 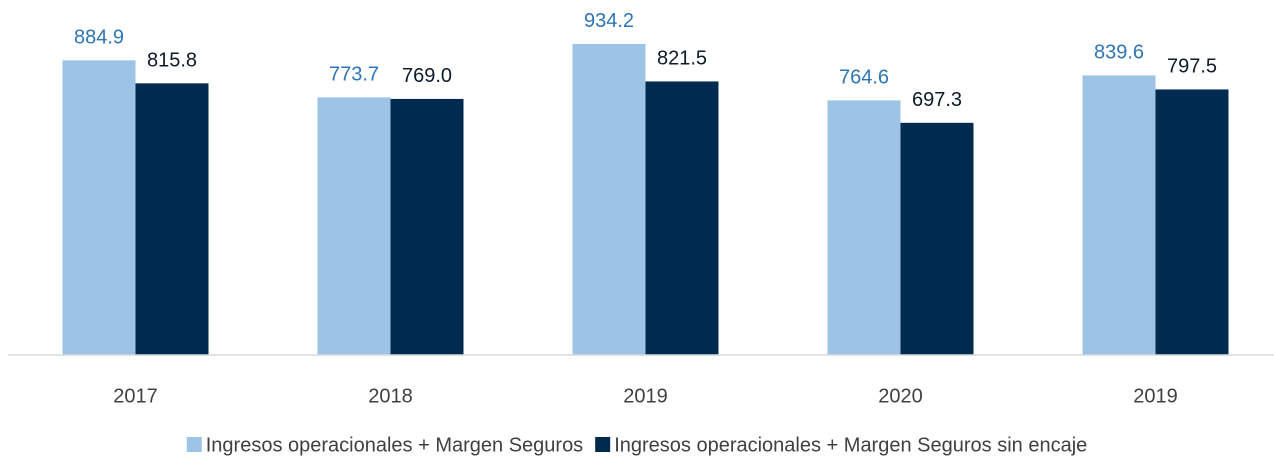 I want to click on data-label: 934.2, so click(x=609, y=21).